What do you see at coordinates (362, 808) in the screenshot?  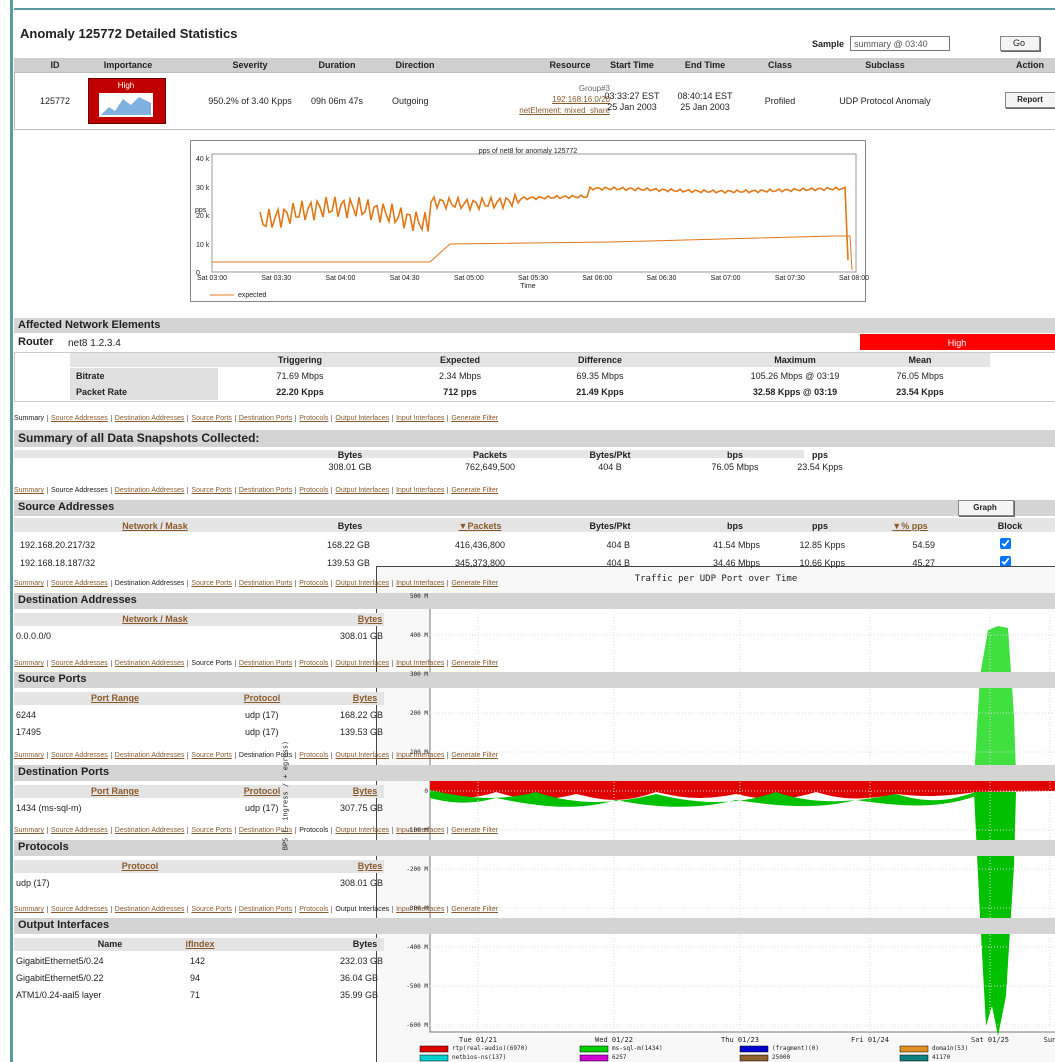 I see `cell: 307.75 GB` at bounding box center [362, 808].